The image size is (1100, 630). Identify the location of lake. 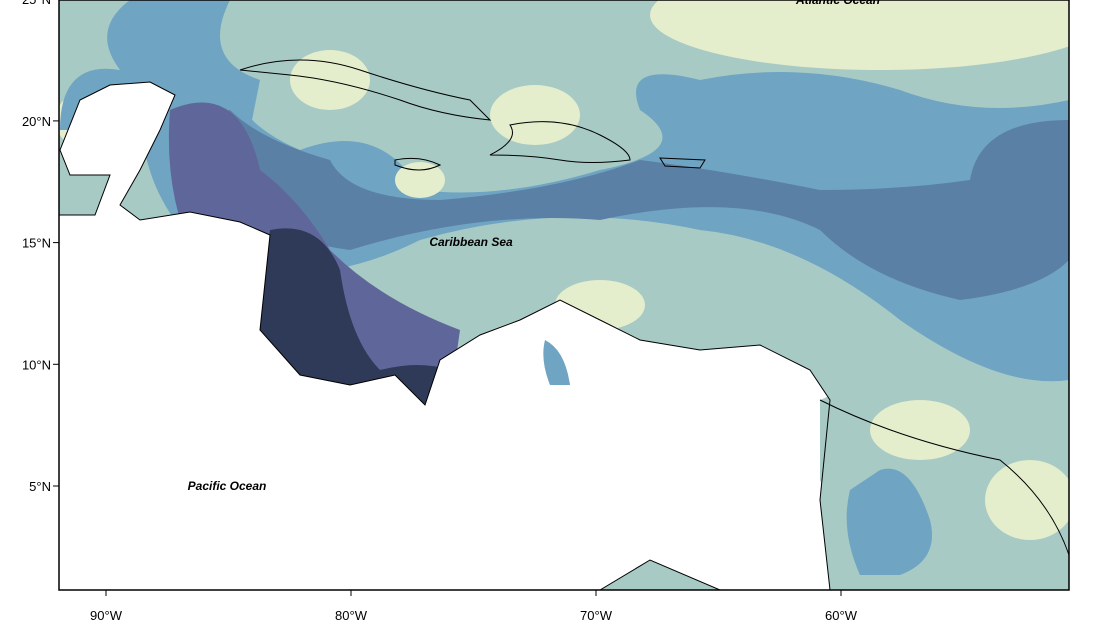
(556, 362).